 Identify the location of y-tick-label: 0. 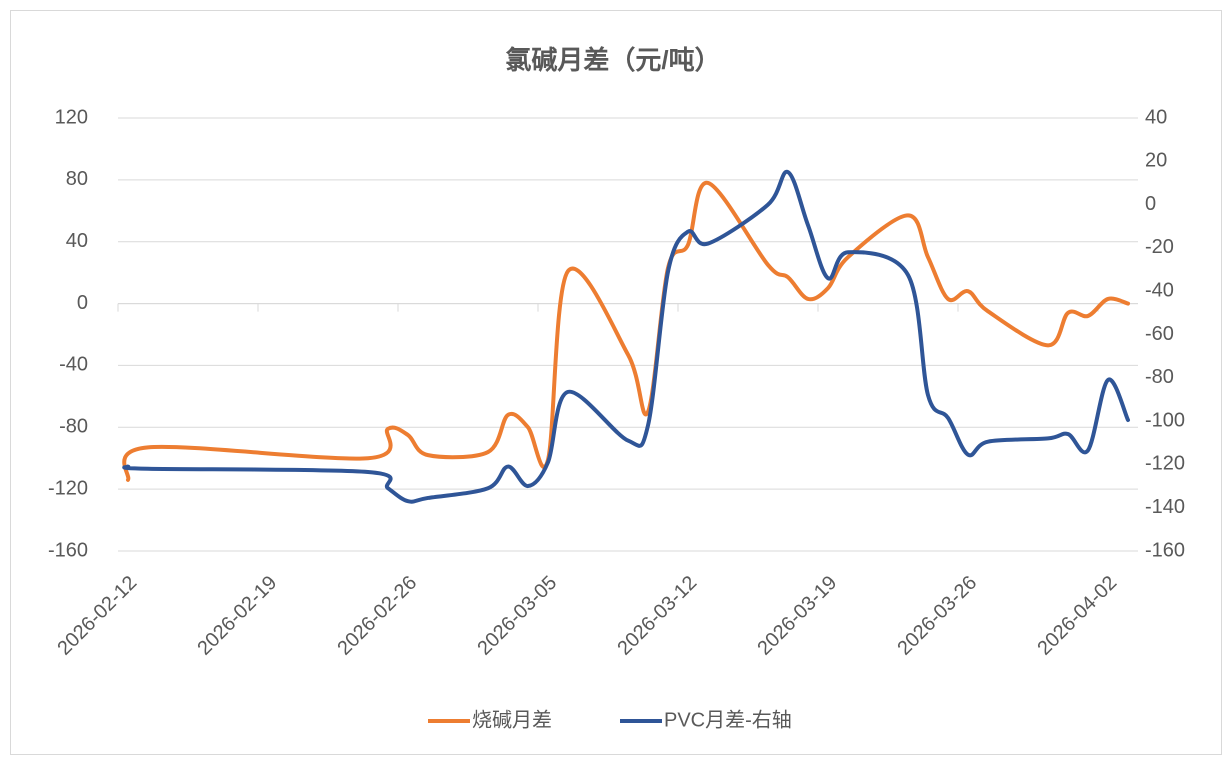
(82, 303).